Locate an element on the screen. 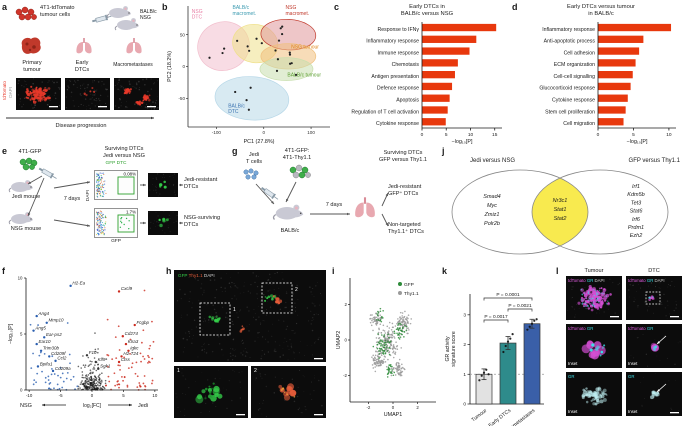  svg-text: Jedi versus NSG is located at coordinates (492, 161).